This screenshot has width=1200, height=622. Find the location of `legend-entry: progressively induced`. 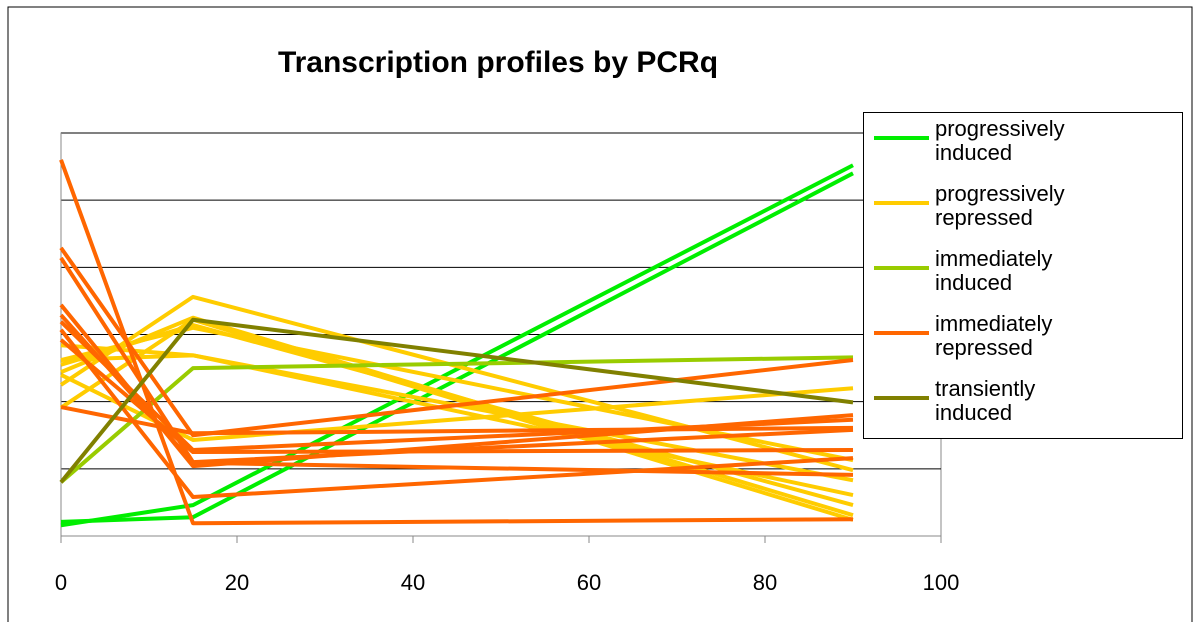

legend-entry: progressively induced is located at coordinates (1023, 149).